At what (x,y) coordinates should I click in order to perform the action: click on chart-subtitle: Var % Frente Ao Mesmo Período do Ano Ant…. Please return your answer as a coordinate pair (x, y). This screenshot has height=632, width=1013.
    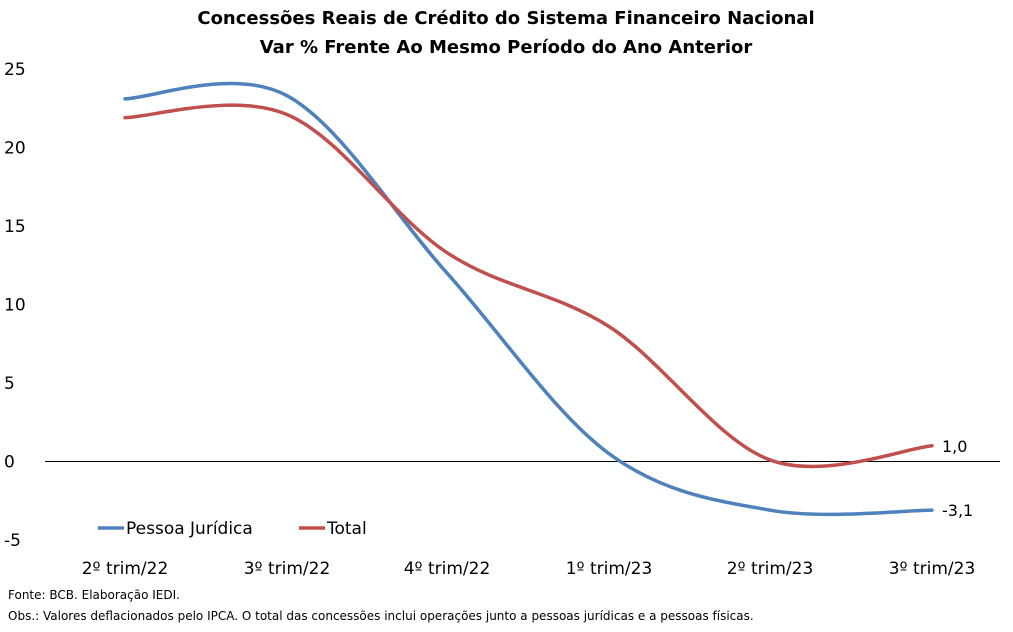
    Looking at the image, I should click on (506, 47).